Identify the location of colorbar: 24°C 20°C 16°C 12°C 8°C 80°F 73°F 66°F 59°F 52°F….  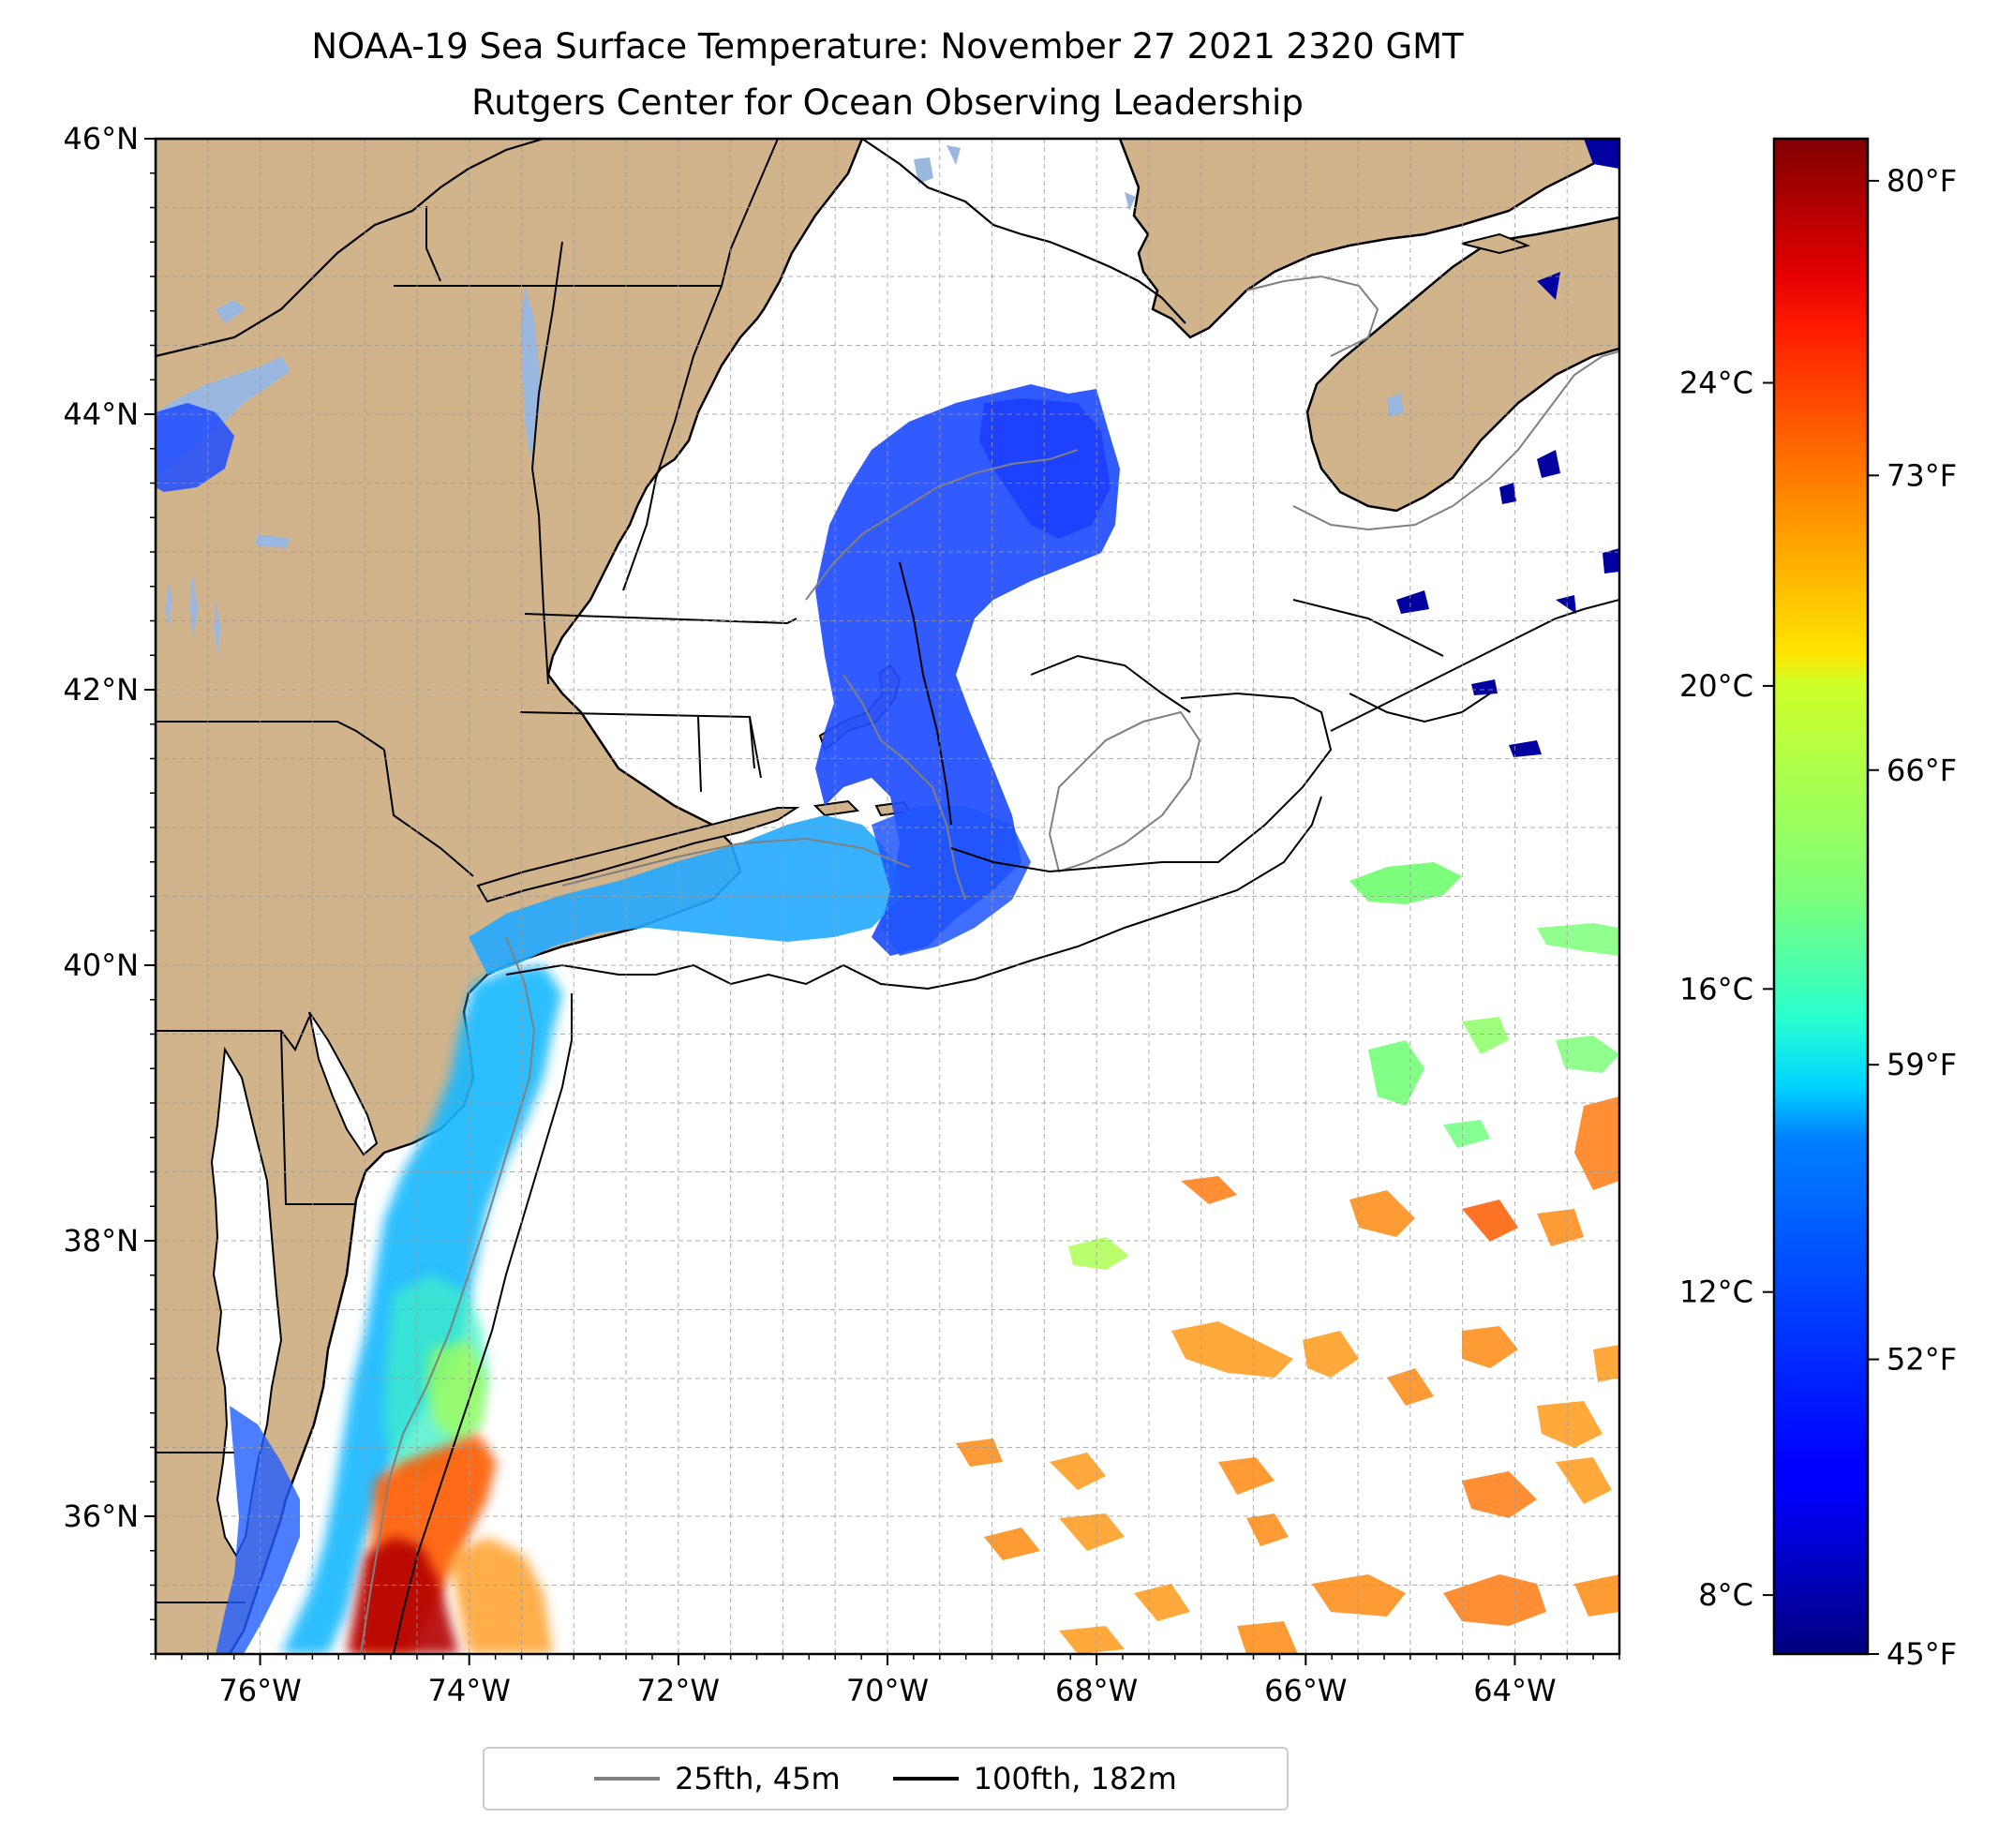
(1818, 904).